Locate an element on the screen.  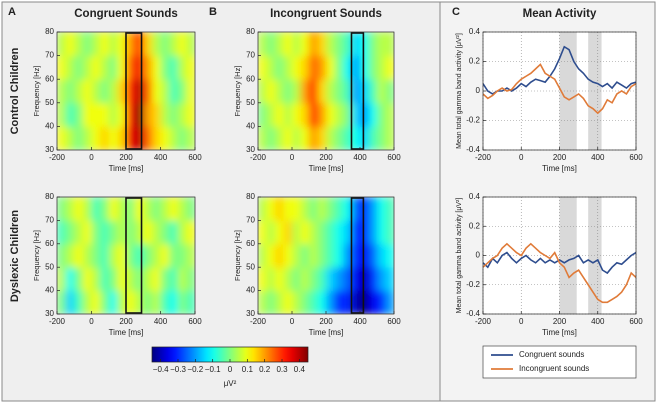
y-axis-label: Frequency [Hz] is located at coordinates (237, 91).